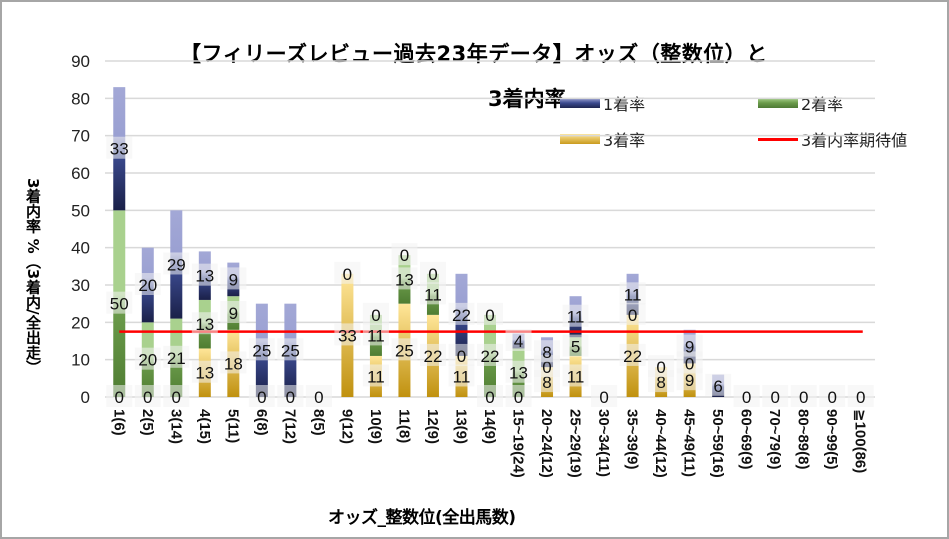 The width and height of the screenshot is (949, 539). Describe the element at coordinates (118, 422) in the screenshot. I see `x-tick-label: 1(6)` at that location.